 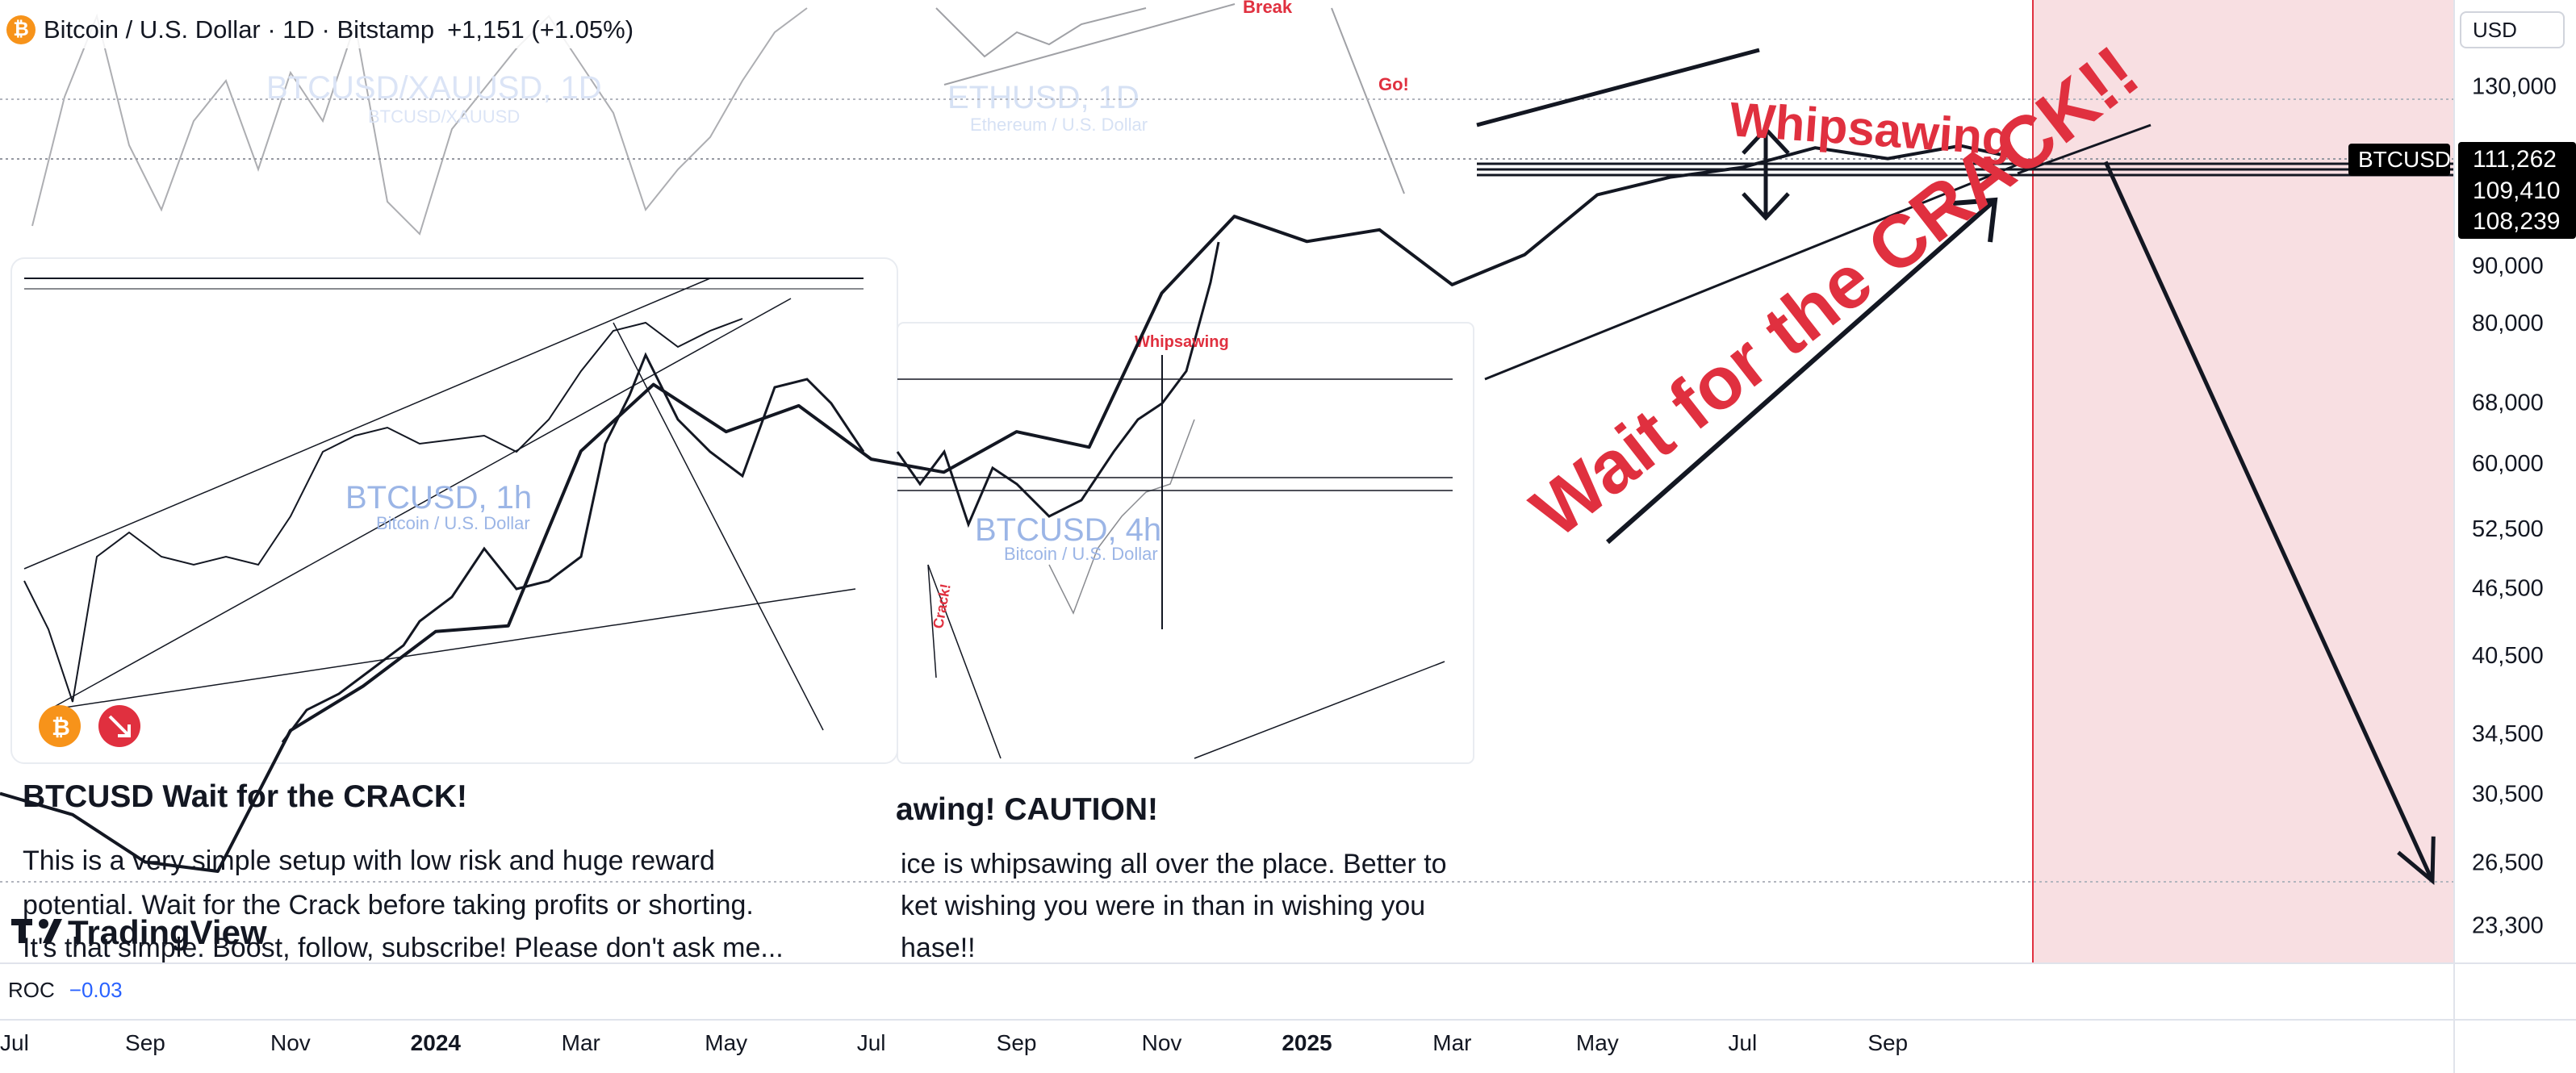 I want to click on short-arrow-icon, so click(x=119, y=726).